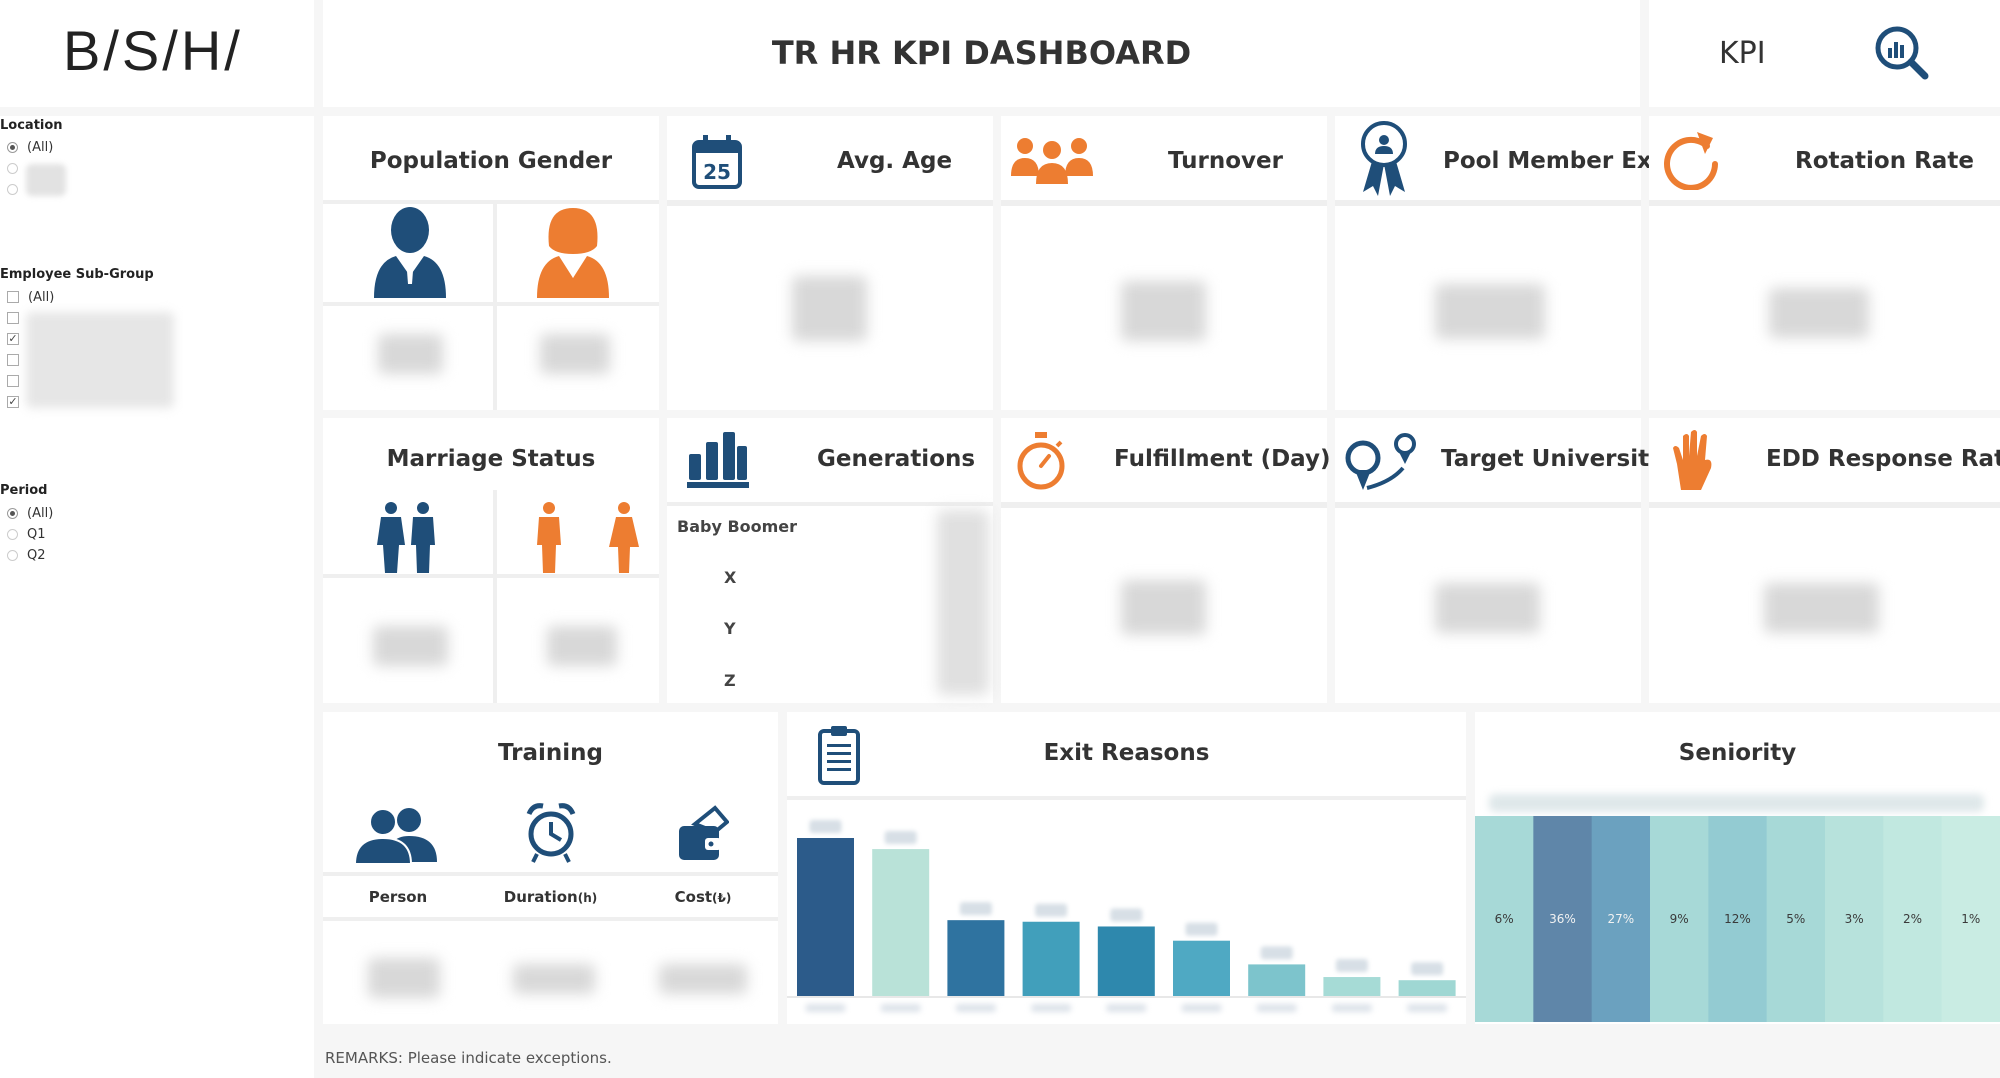 This screenshot has height=1078, width=2000. I want to click on card-title: Seniority, so click(1737, 753).